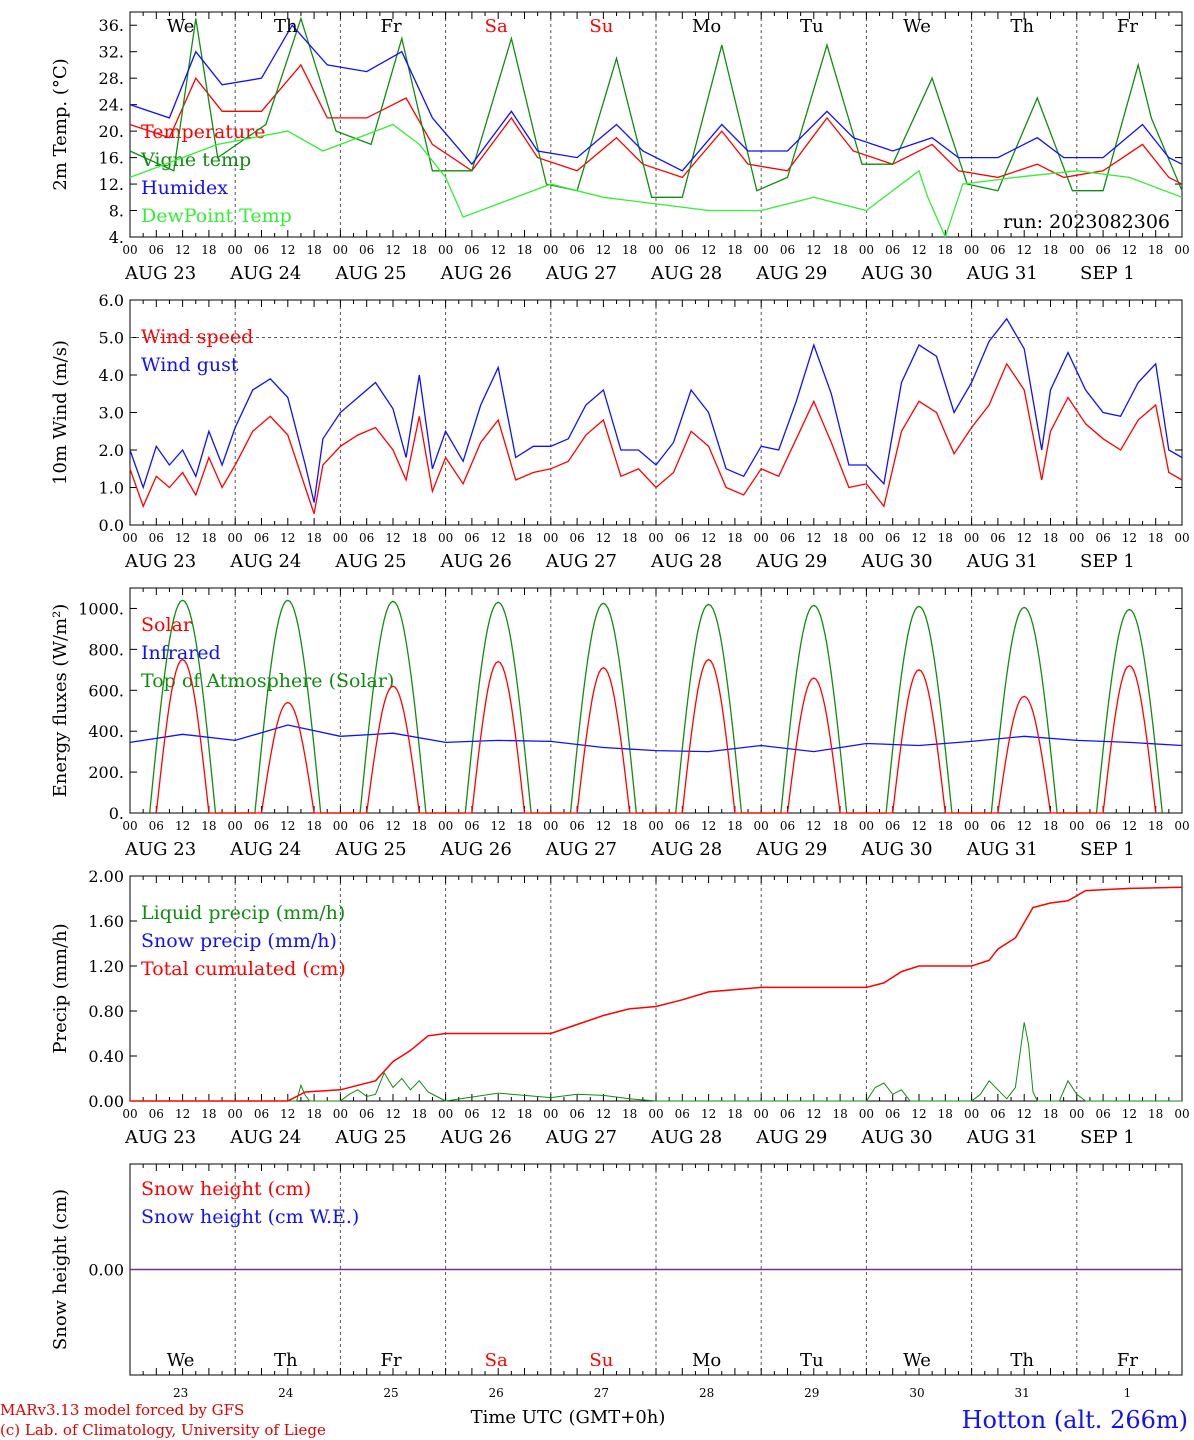 The height and width of the screenshot is (1440, 1194). I want to click on day-number: 23, so click(180, 1393).